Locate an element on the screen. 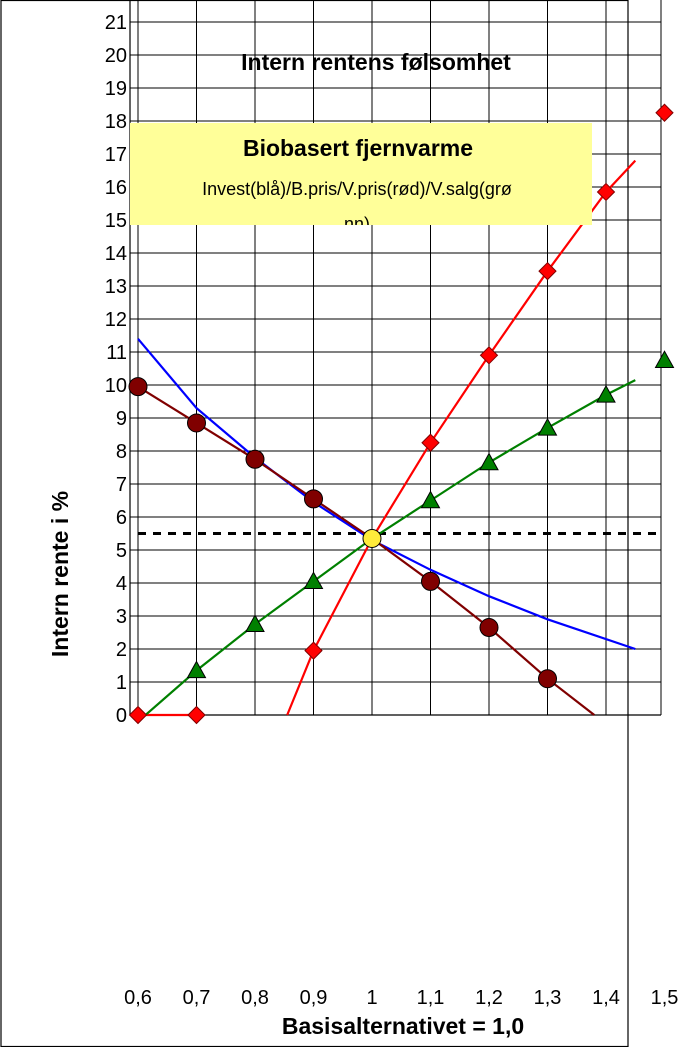  y-tick-label: 19 is located at coordinates (116, 89).